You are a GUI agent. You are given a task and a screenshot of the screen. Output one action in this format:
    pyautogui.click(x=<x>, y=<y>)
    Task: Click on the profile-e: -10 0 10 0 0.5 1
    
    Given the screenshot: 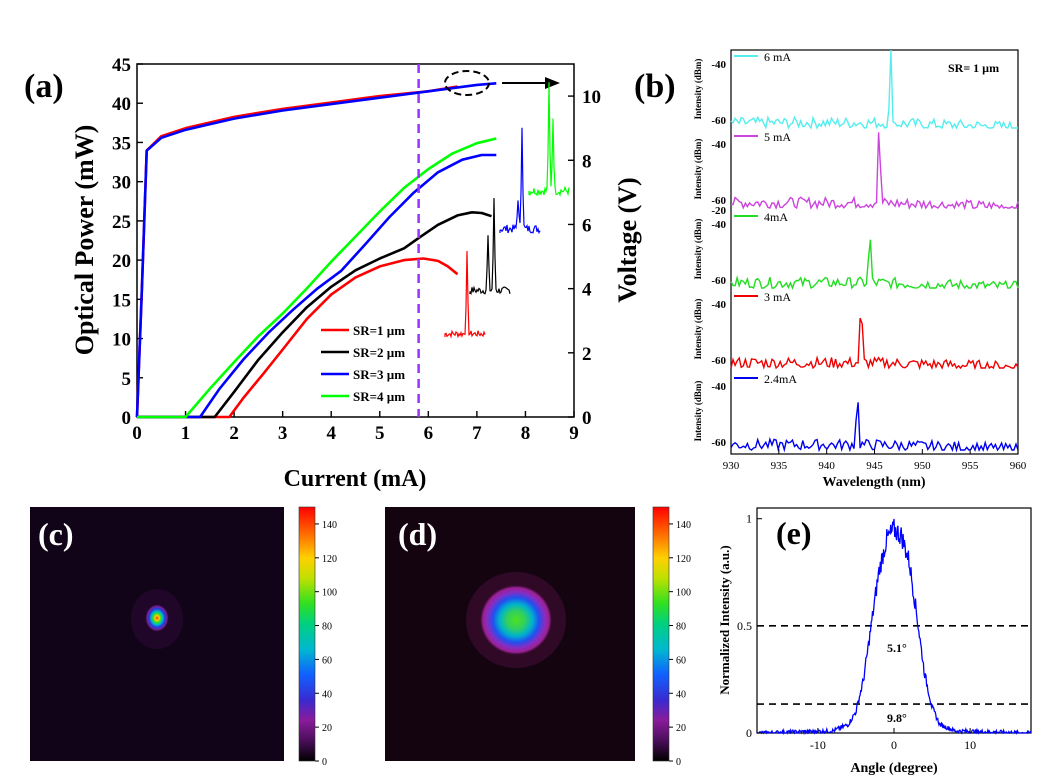 What is the action you would take?
    pyautogui.click(x=884, y=632)
    